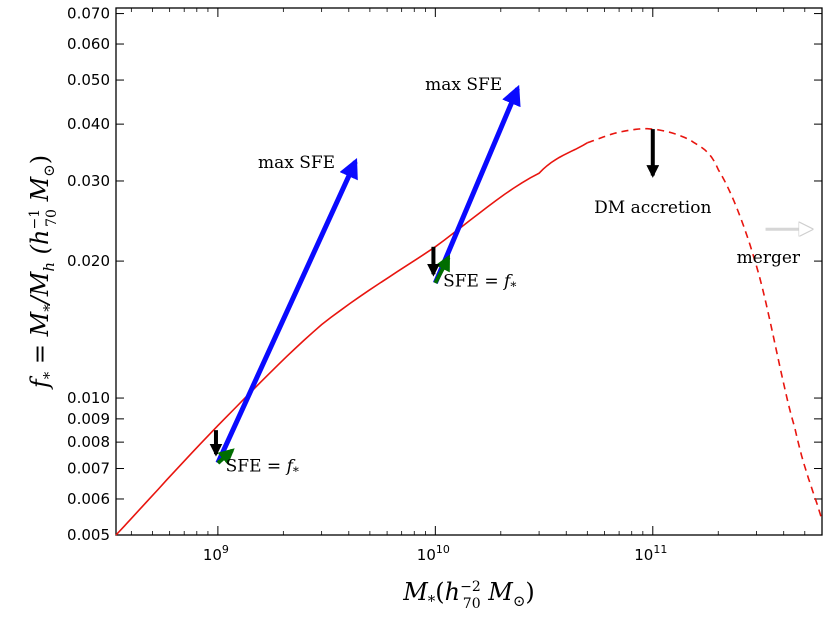 This screenshot has height=623, width=830. What do you see at coordinates (262, 467) in the screenshot?
I see `annot-sfe-1: SFE = f*` at bounding box center [262, 467].